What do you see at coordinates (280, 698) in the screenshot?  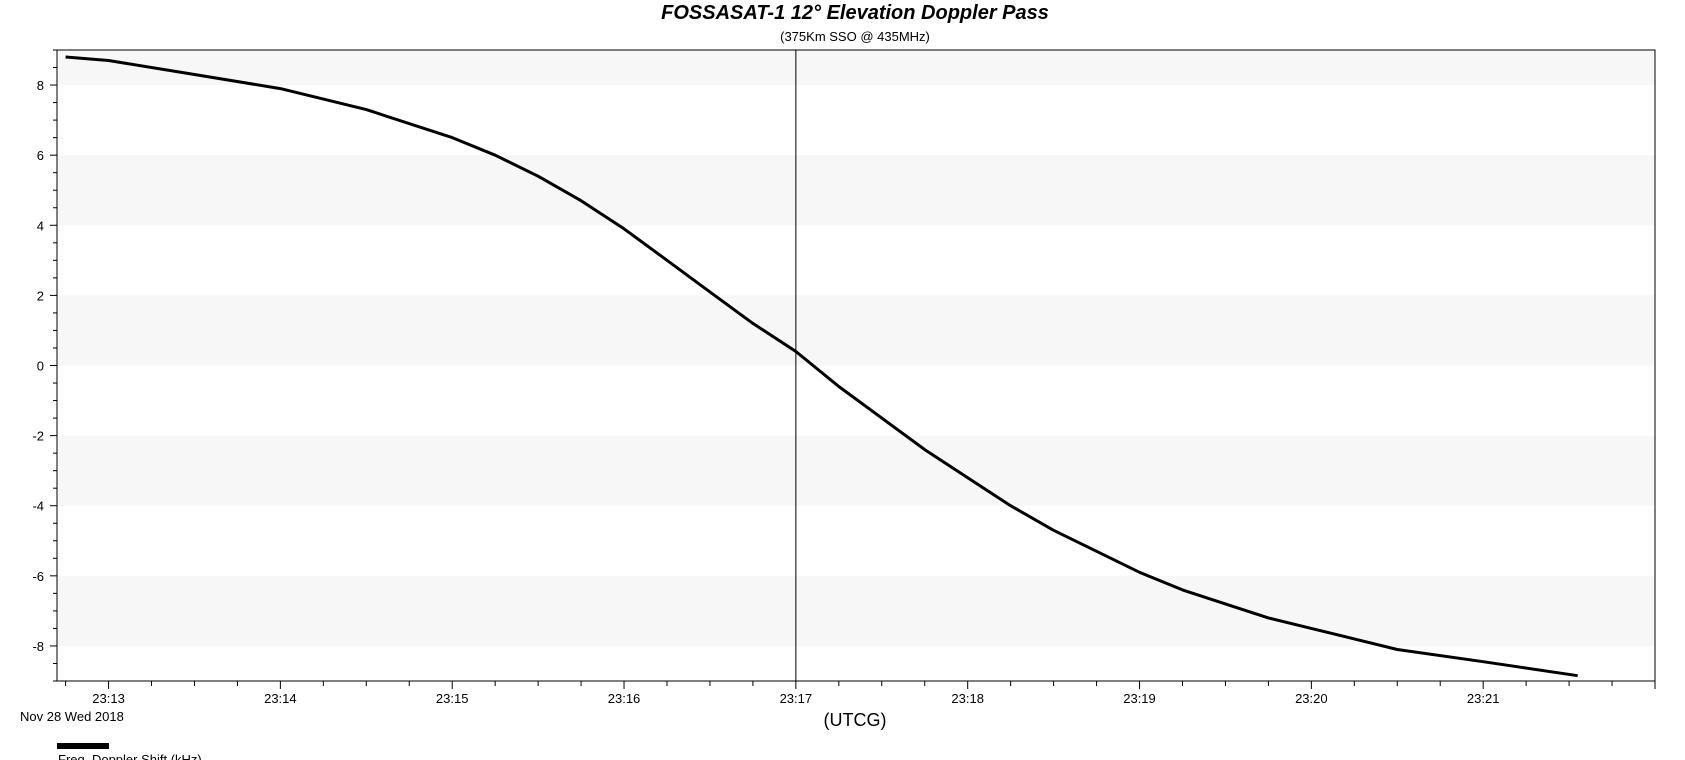 I see `x-tick-label: 23:14` at bounding box center [280, 698].